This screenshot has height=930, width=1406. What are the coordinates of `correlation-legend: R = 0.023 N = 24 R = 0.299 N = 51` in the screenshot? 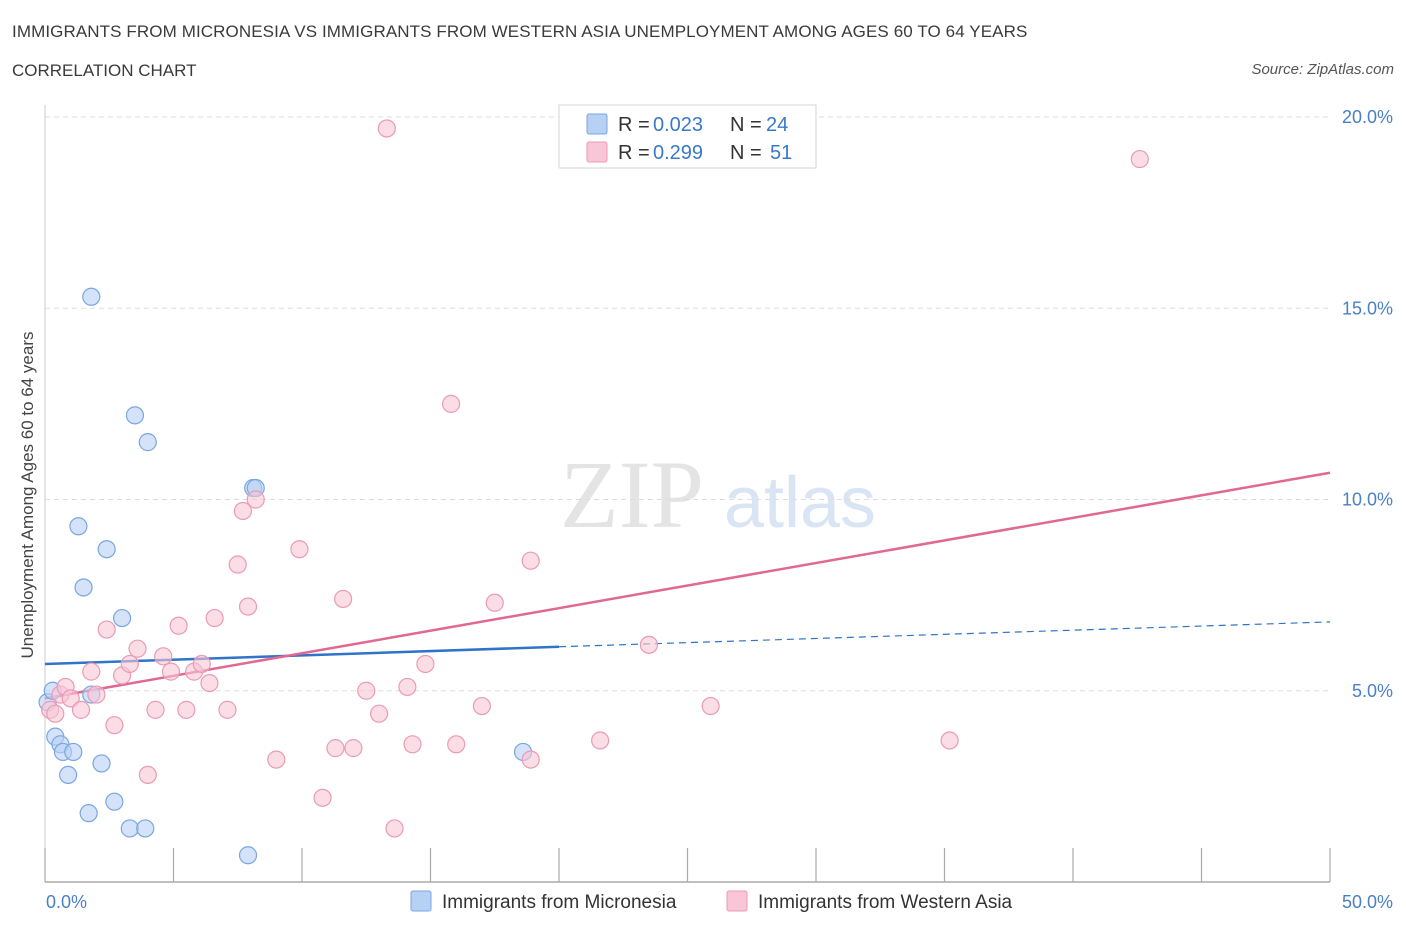 It's located at (687, 136).